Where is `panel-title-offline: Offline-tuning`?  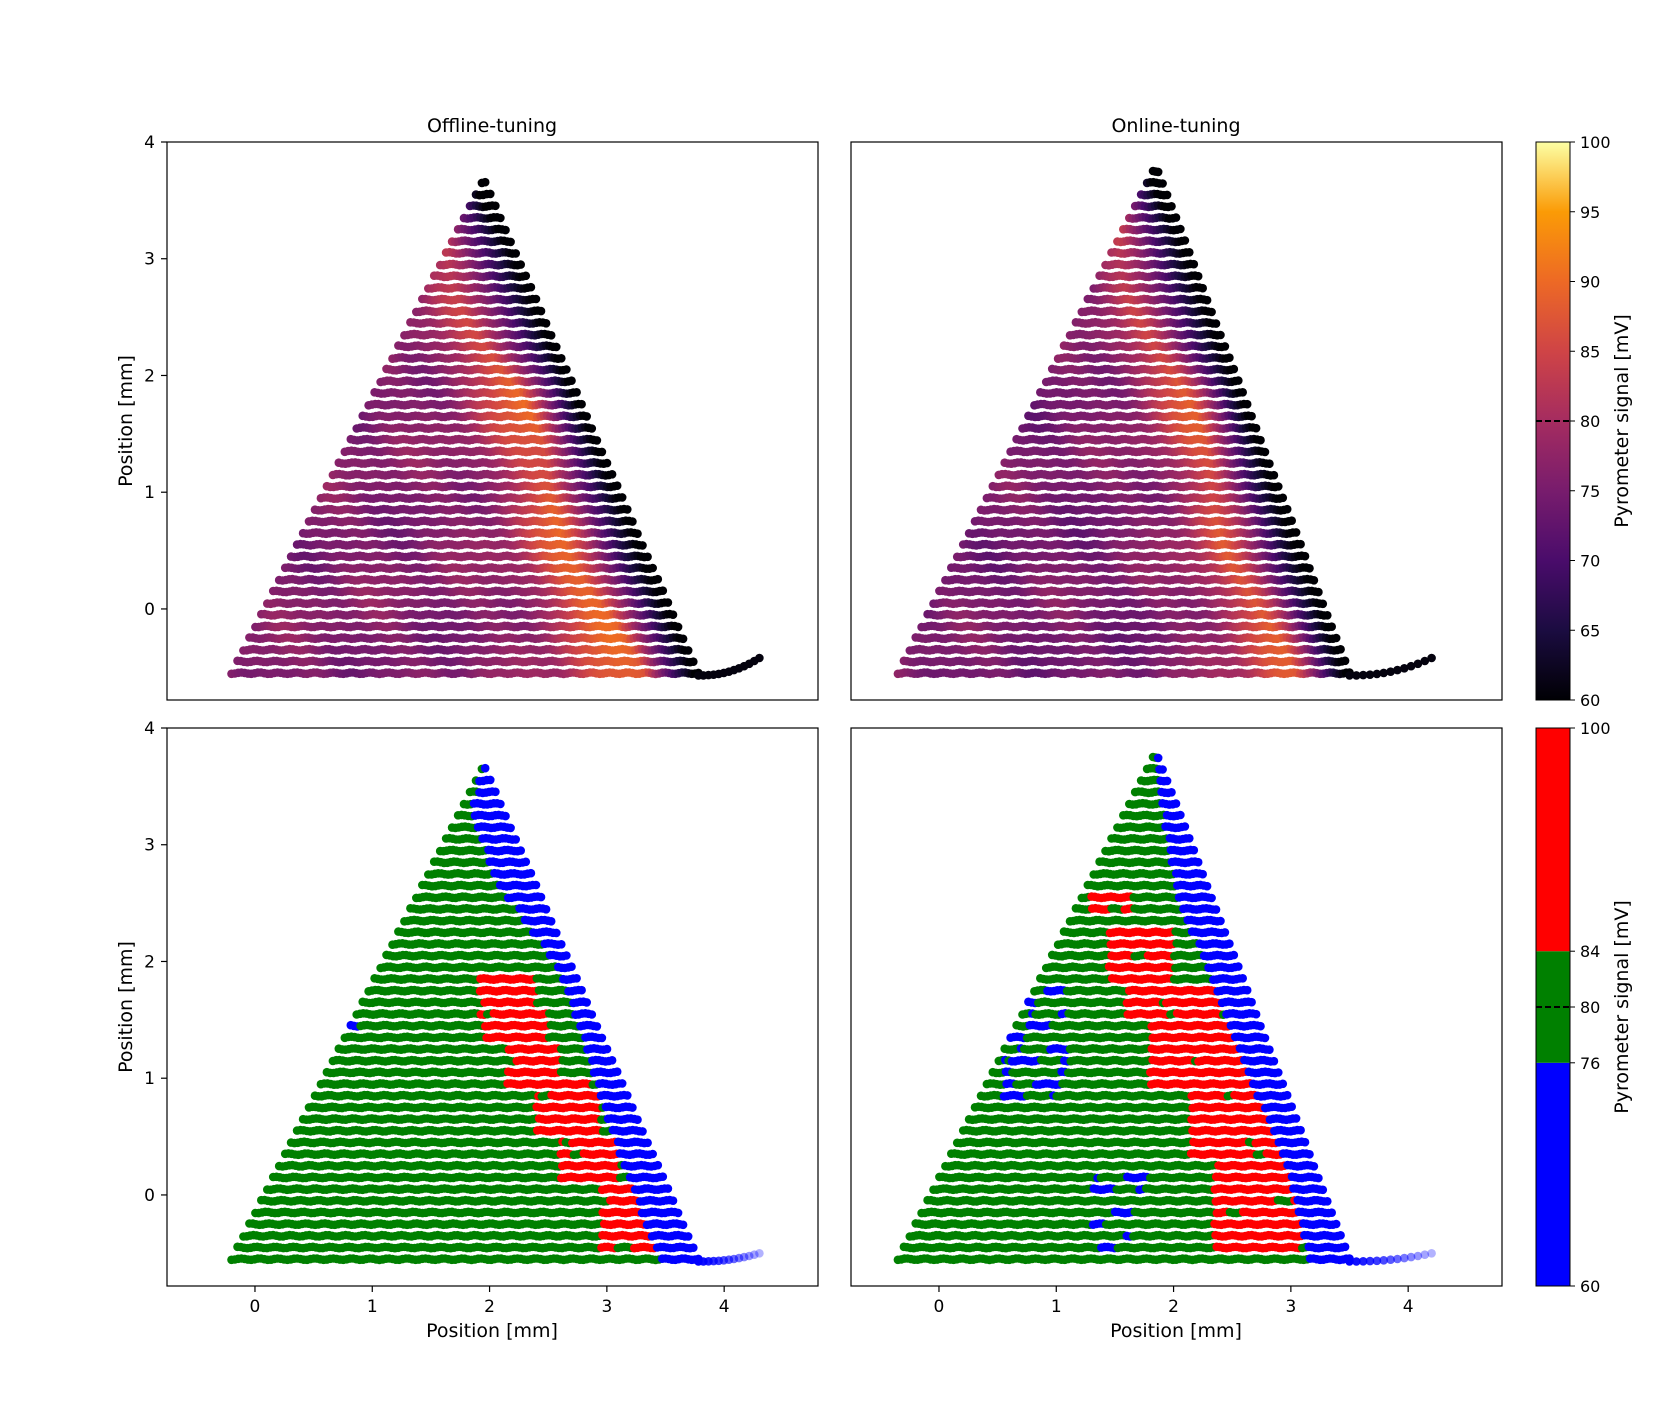 panel-title-offline: Offline-tuning is located at coordinates (492, 126).